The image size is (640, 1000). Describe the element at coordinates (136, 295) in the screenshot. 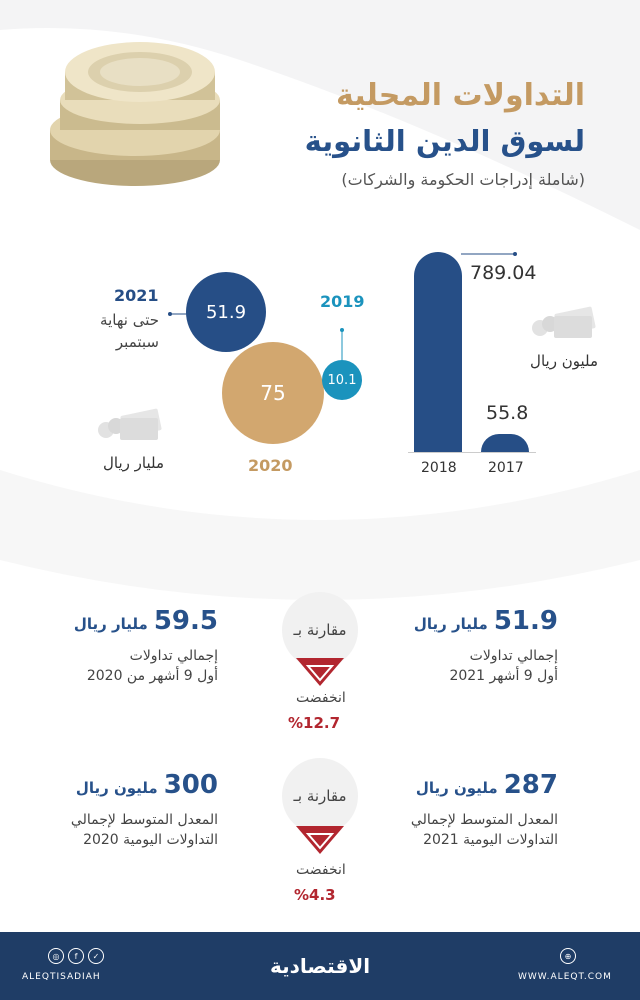

I see `bubble-2021-year: 2021` at that location.